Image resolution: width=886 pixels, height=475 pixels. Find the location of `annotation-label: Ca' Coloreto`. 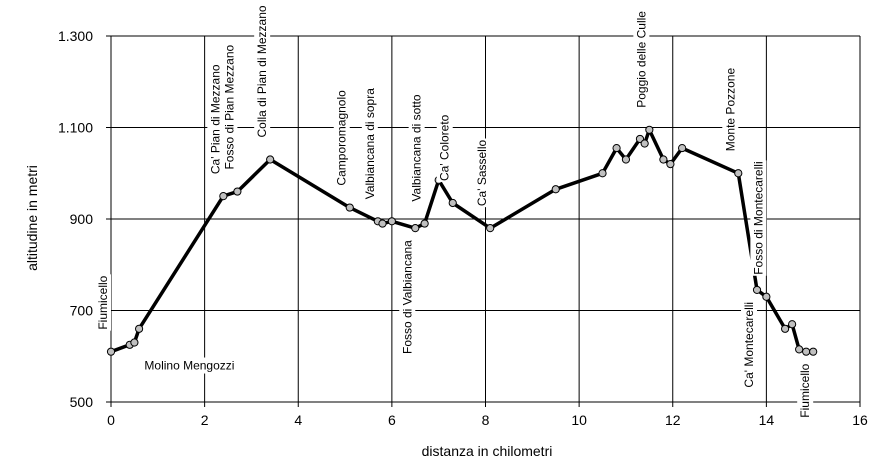

annotation-label: Ca' Coloreto is located at coordinates (444, 147).